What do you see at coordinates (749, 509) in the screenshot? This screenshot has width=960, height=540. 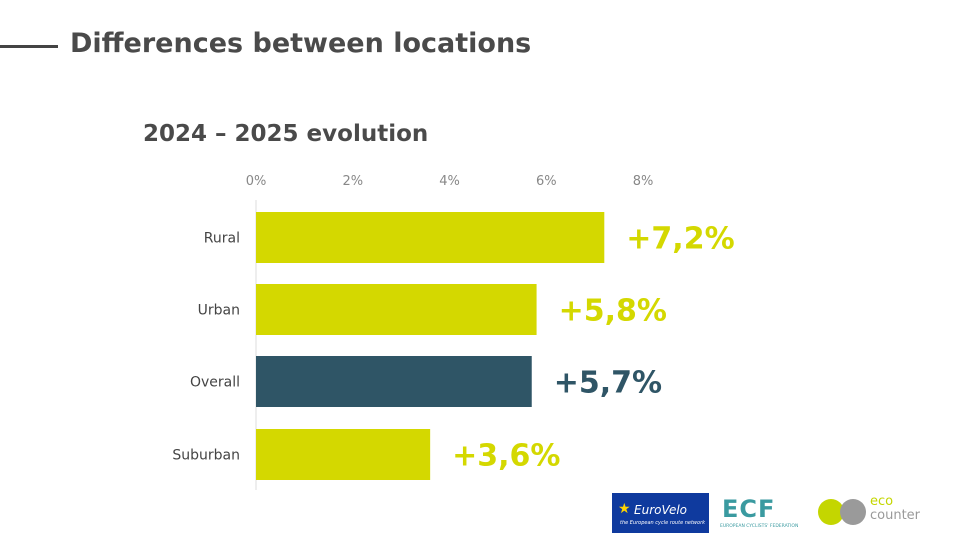 I see `ecf-text: ECF` at bounding box center [749, 509].